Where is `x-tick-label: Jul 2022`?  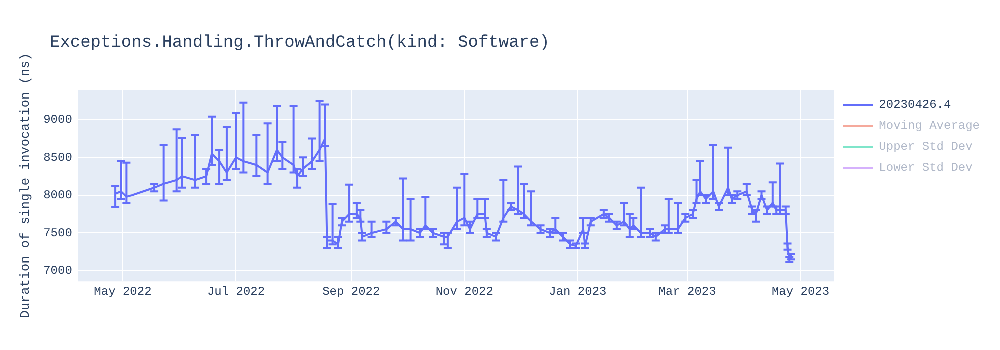
x-tick-label: Jul 2022 is located at coordinates (236, 291).